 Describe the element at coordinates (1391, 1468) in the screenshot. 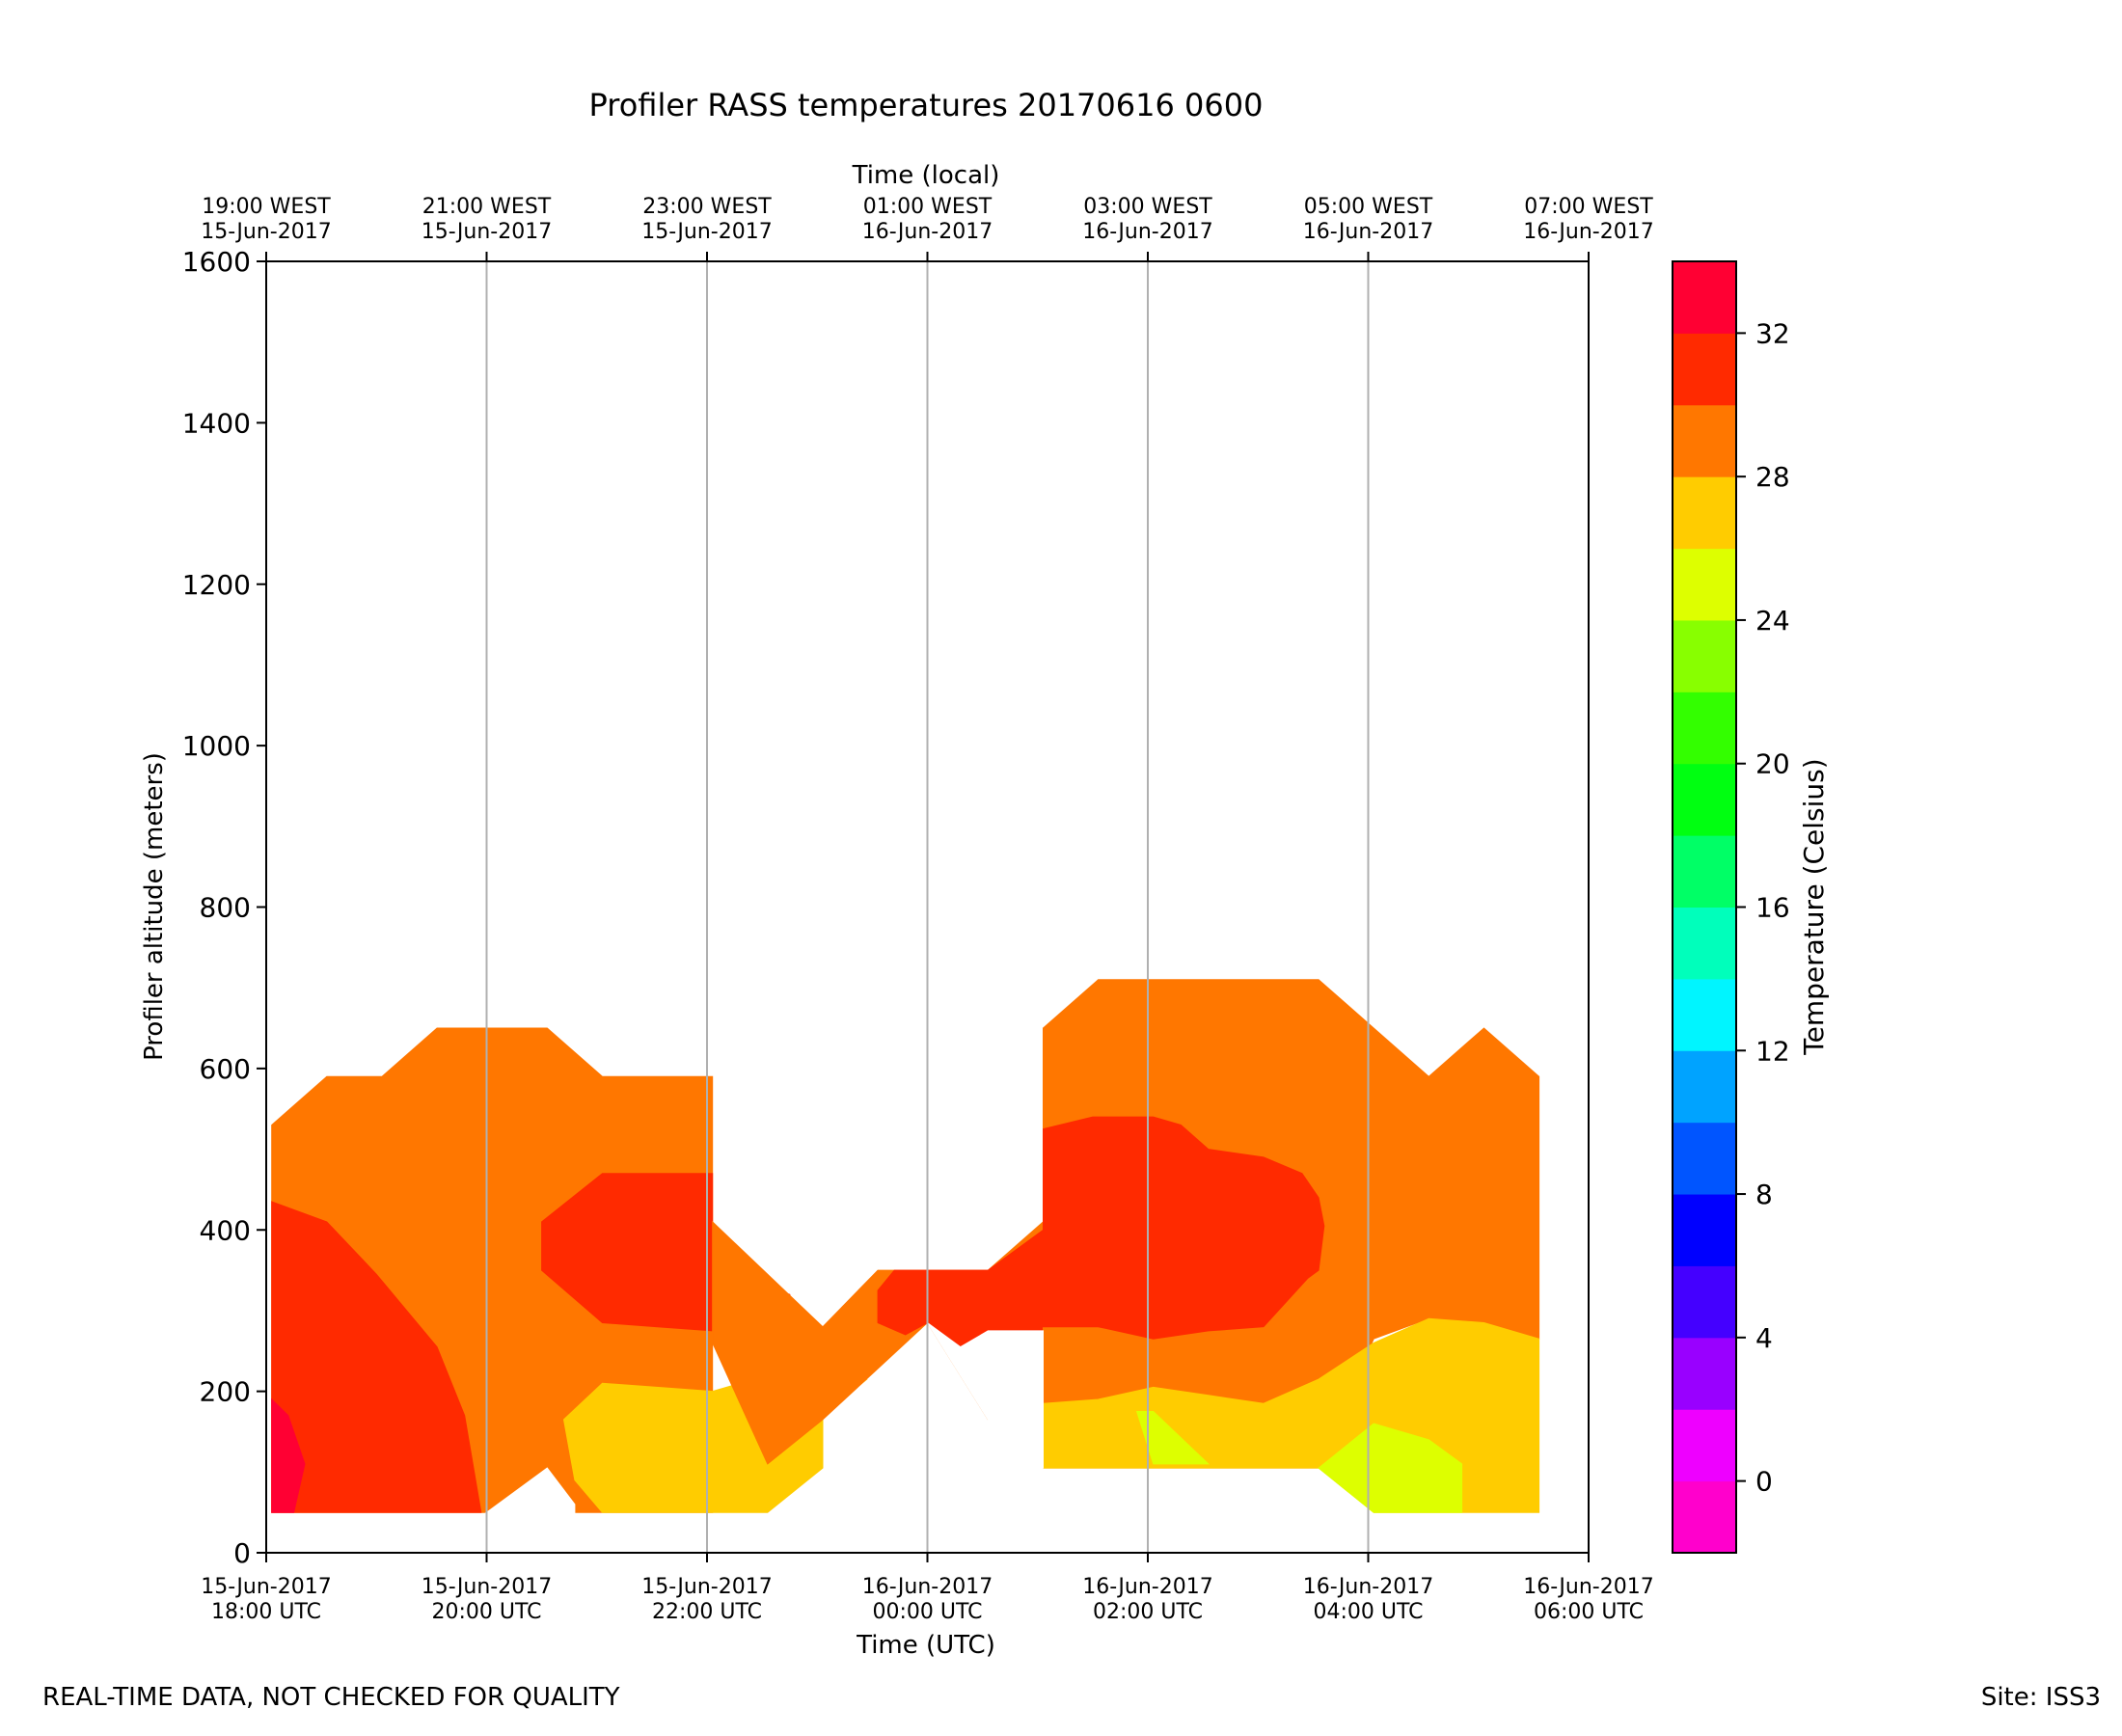

I see `contour-region-right-block-24-26C-b` at that location.